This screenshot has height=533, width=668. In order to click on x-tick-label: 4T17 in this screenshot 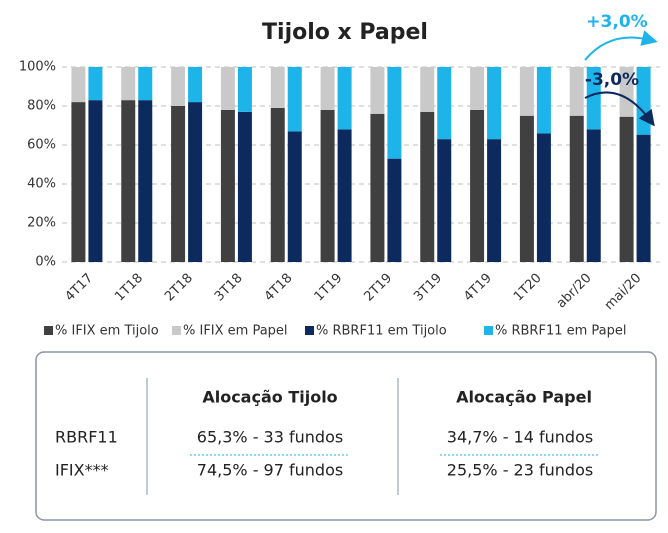, I will do `click(79, 288)`.